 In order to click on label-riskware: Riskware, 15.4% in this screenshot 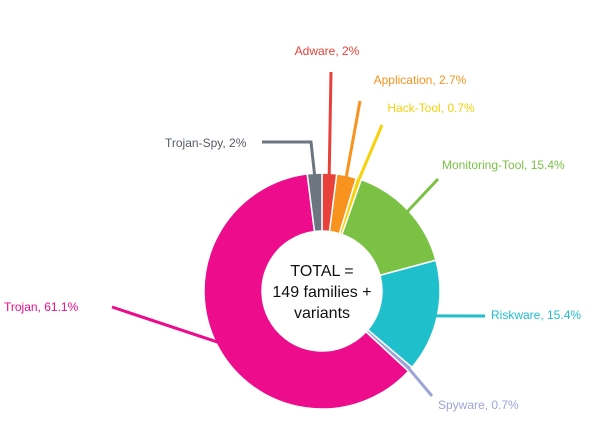, I will do `click(536, 315)`.